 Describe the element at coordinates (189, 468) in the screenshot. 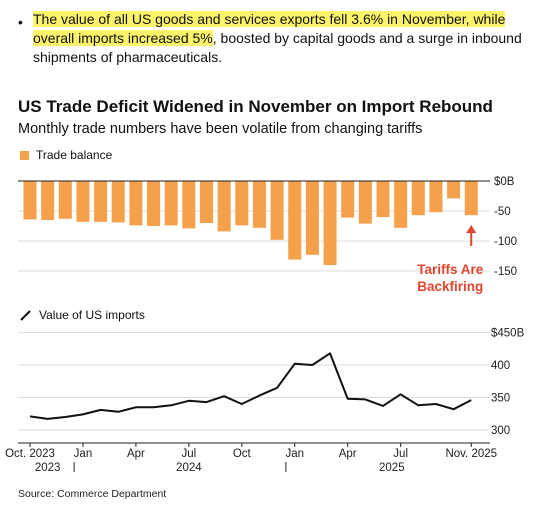

I see `x-axis-year-label: 2024` at that location.